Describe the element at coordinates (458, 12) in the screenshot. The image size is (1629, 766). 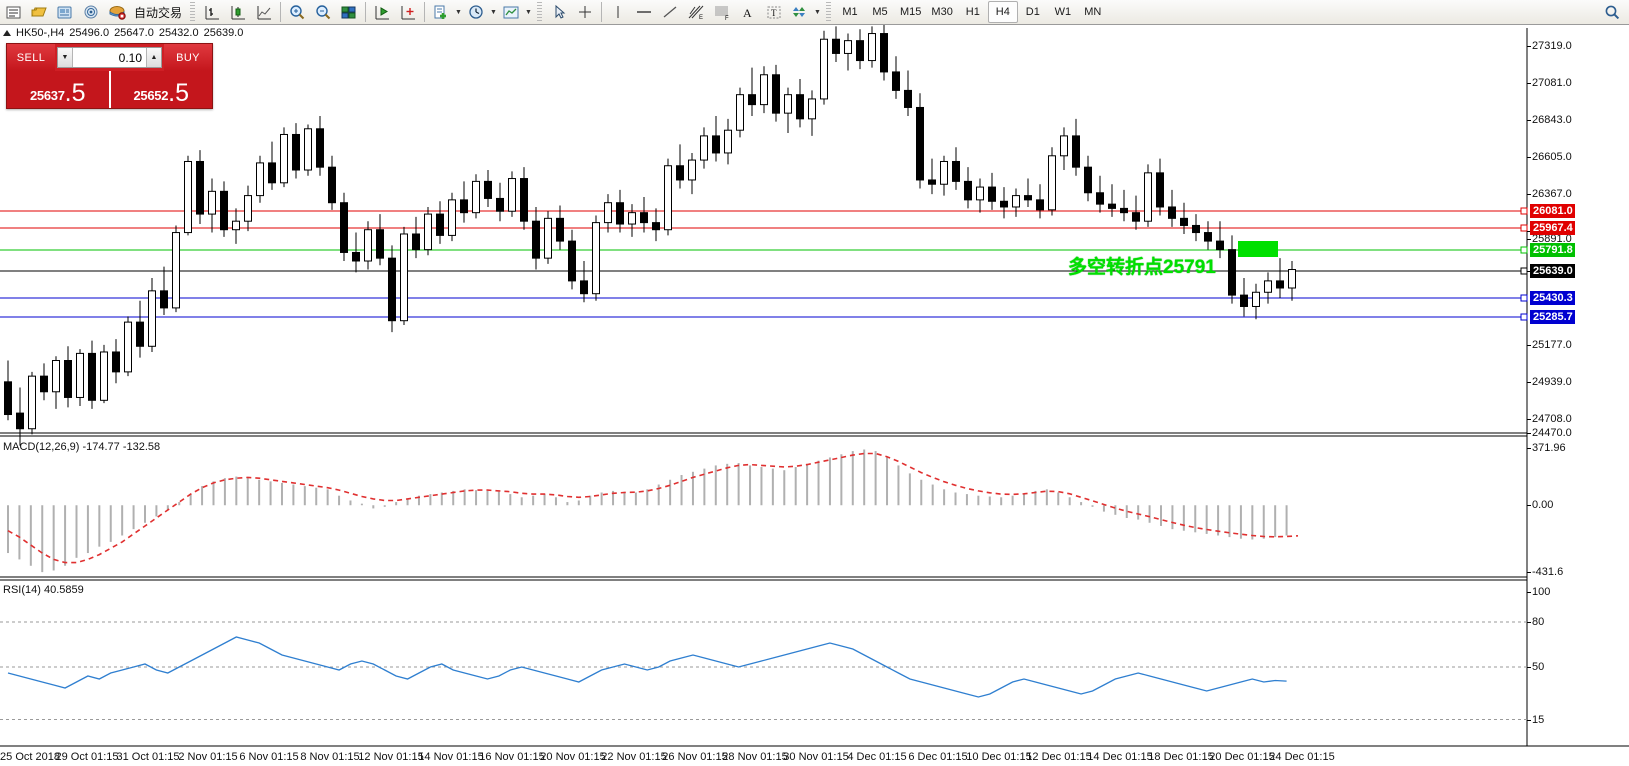
I see `new-chart-dropdown-caret-icon: ▼` at that location.